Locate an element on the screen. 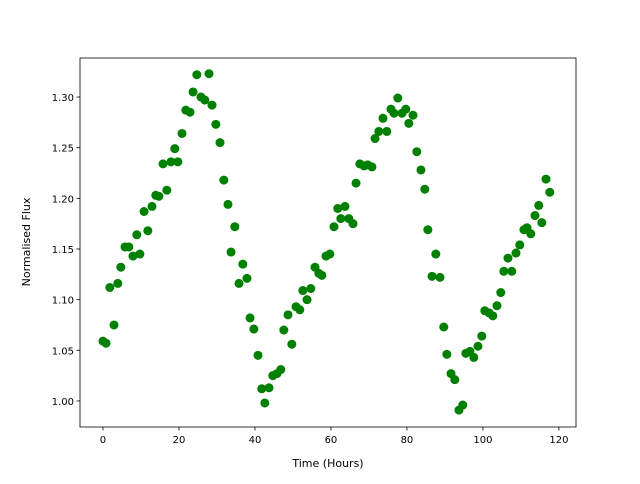  y-axis-label: Normalised Flux is located at coordinates (26, 241).